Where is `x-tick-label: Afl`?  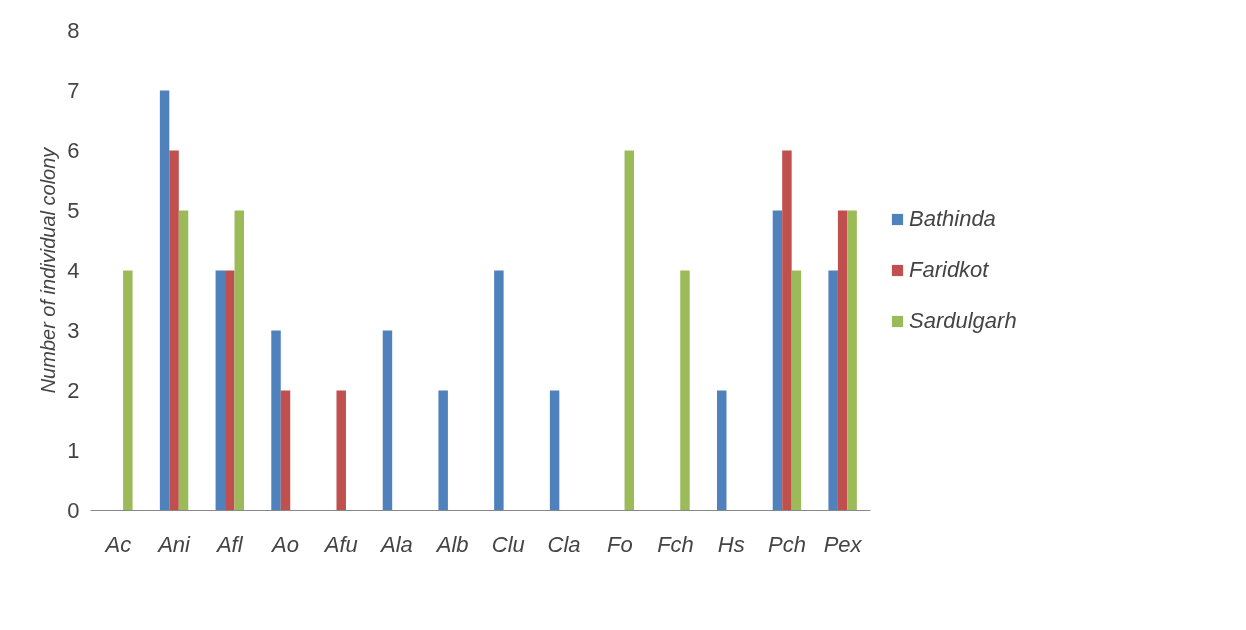
x-tick-label: Afl is located at coordinates (229, 544).